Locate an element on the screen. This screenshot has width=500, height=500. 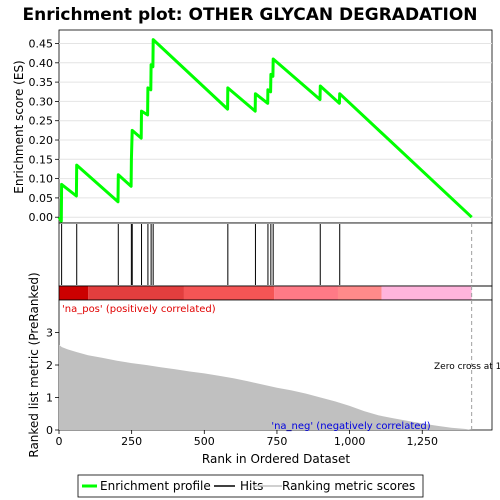
x-tick-label: 0 is located at coordinates (59, 441).